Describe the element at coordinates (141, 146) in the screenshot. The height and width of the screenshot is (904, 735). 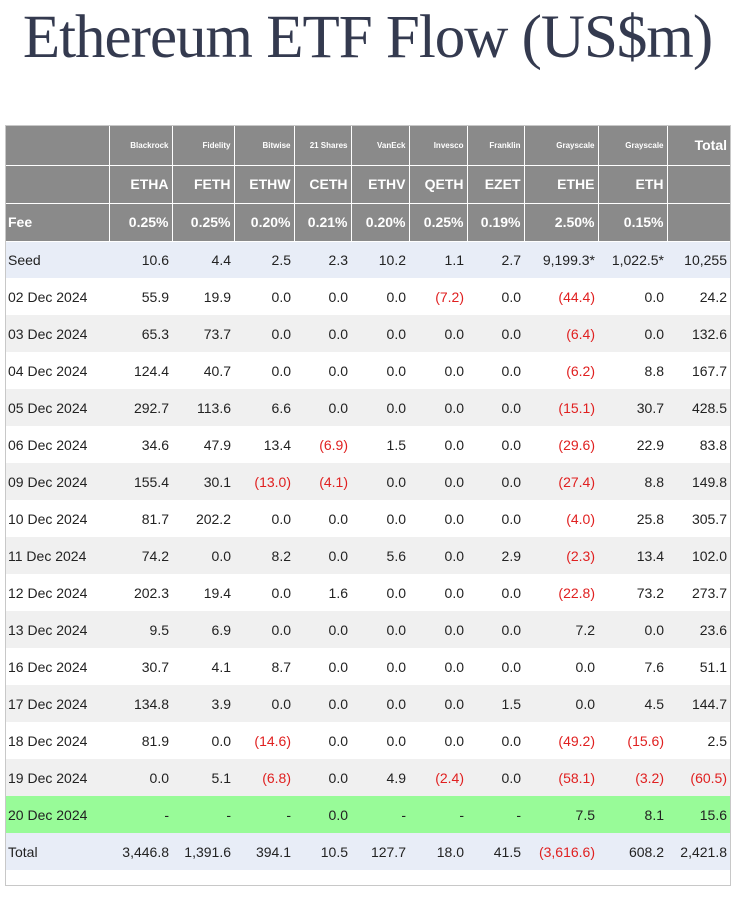
I see `issuer-cell: Blackrock` at that location.